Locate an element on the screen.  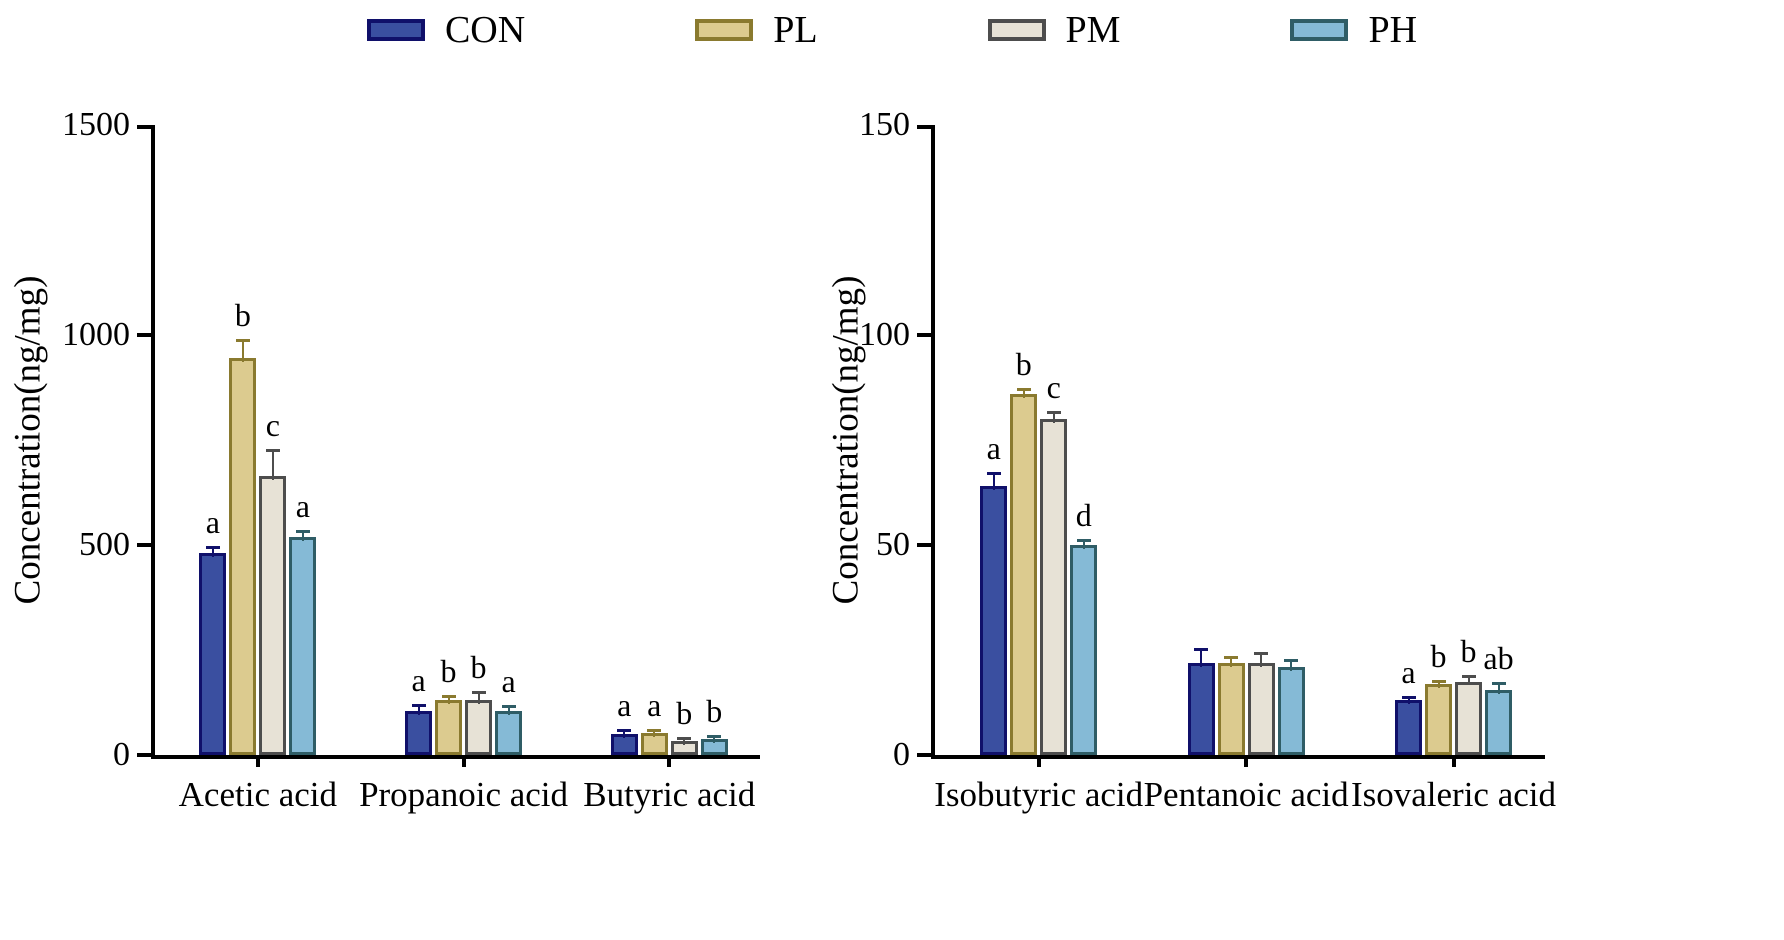
legend-item-ph: PH is located at coordinates (1353, 30).